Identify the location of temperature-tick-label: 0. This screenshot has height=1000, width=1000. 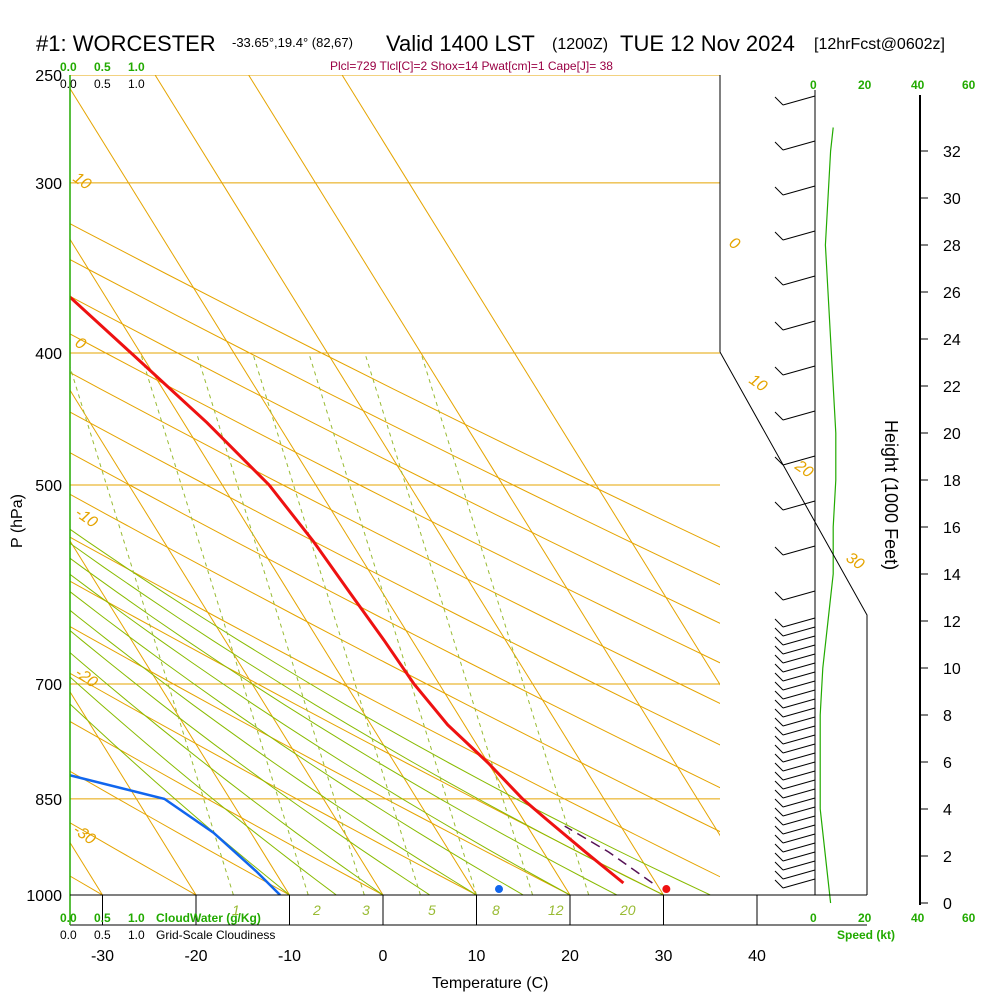
(383, 956).